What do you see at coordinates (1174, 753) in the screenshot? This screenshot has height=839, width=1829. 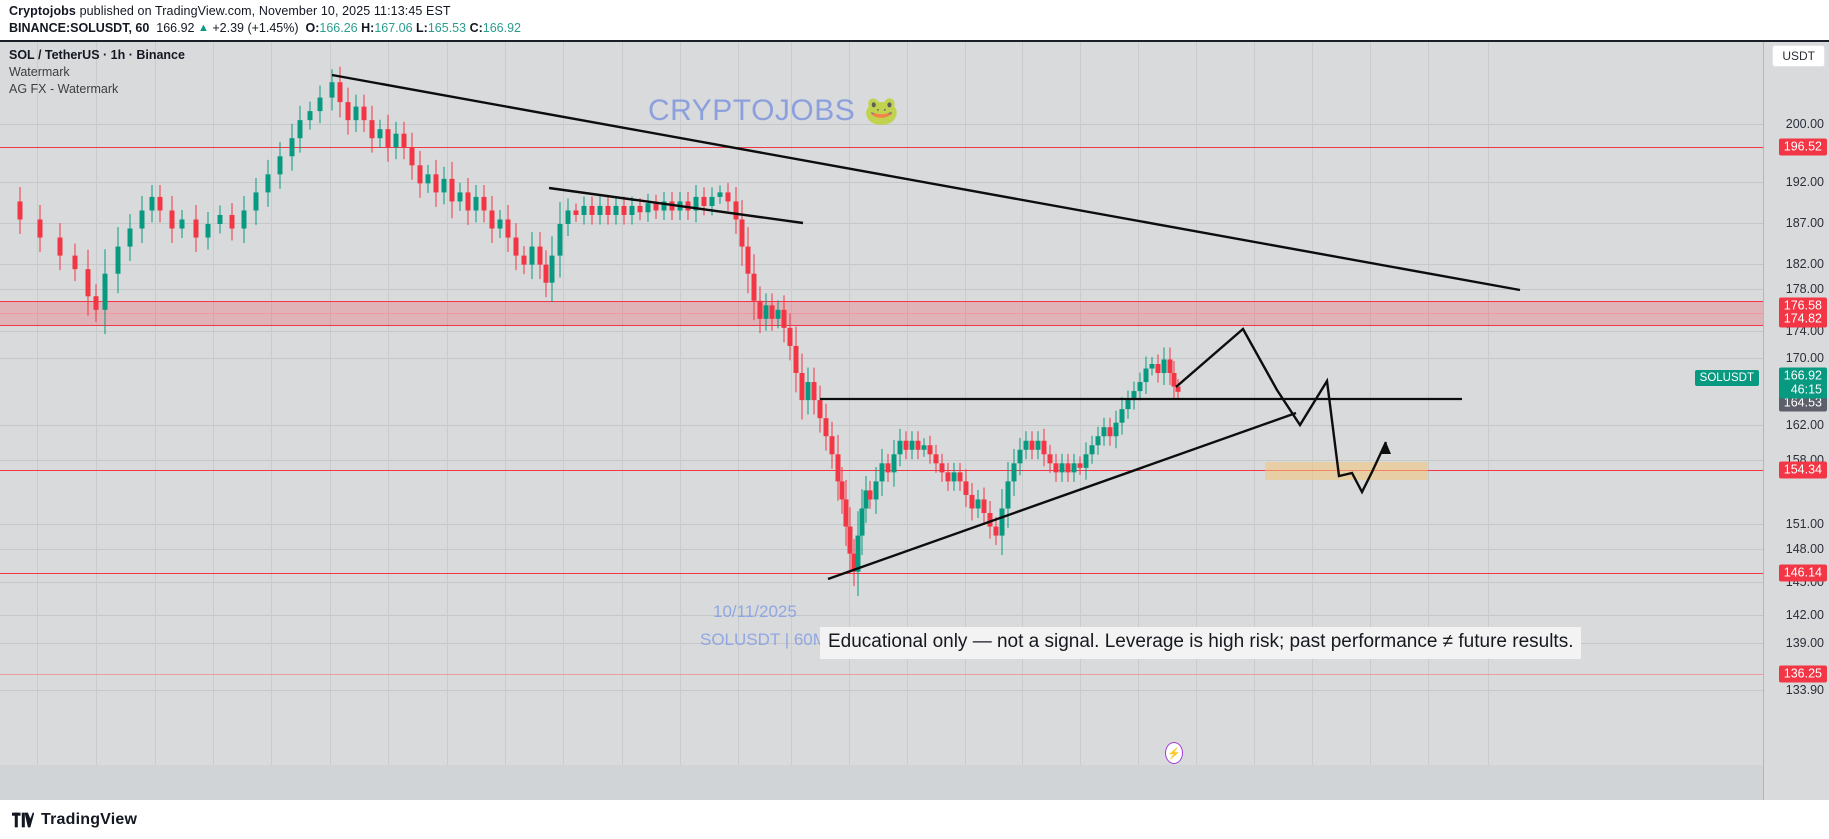 I see `lightning-icon: ⚡` at bounding box center [1174, 753].